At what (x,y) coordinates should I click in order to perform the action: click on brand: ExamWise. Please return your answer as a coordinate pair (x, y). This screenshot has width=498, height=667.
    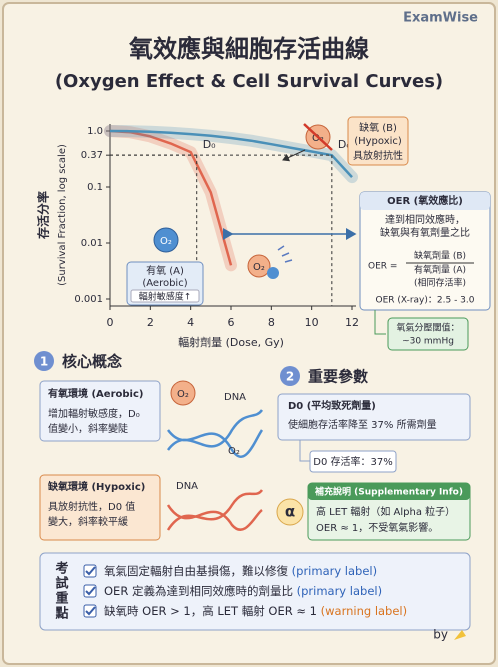
    Looking at the image, I should click on (440, 18).